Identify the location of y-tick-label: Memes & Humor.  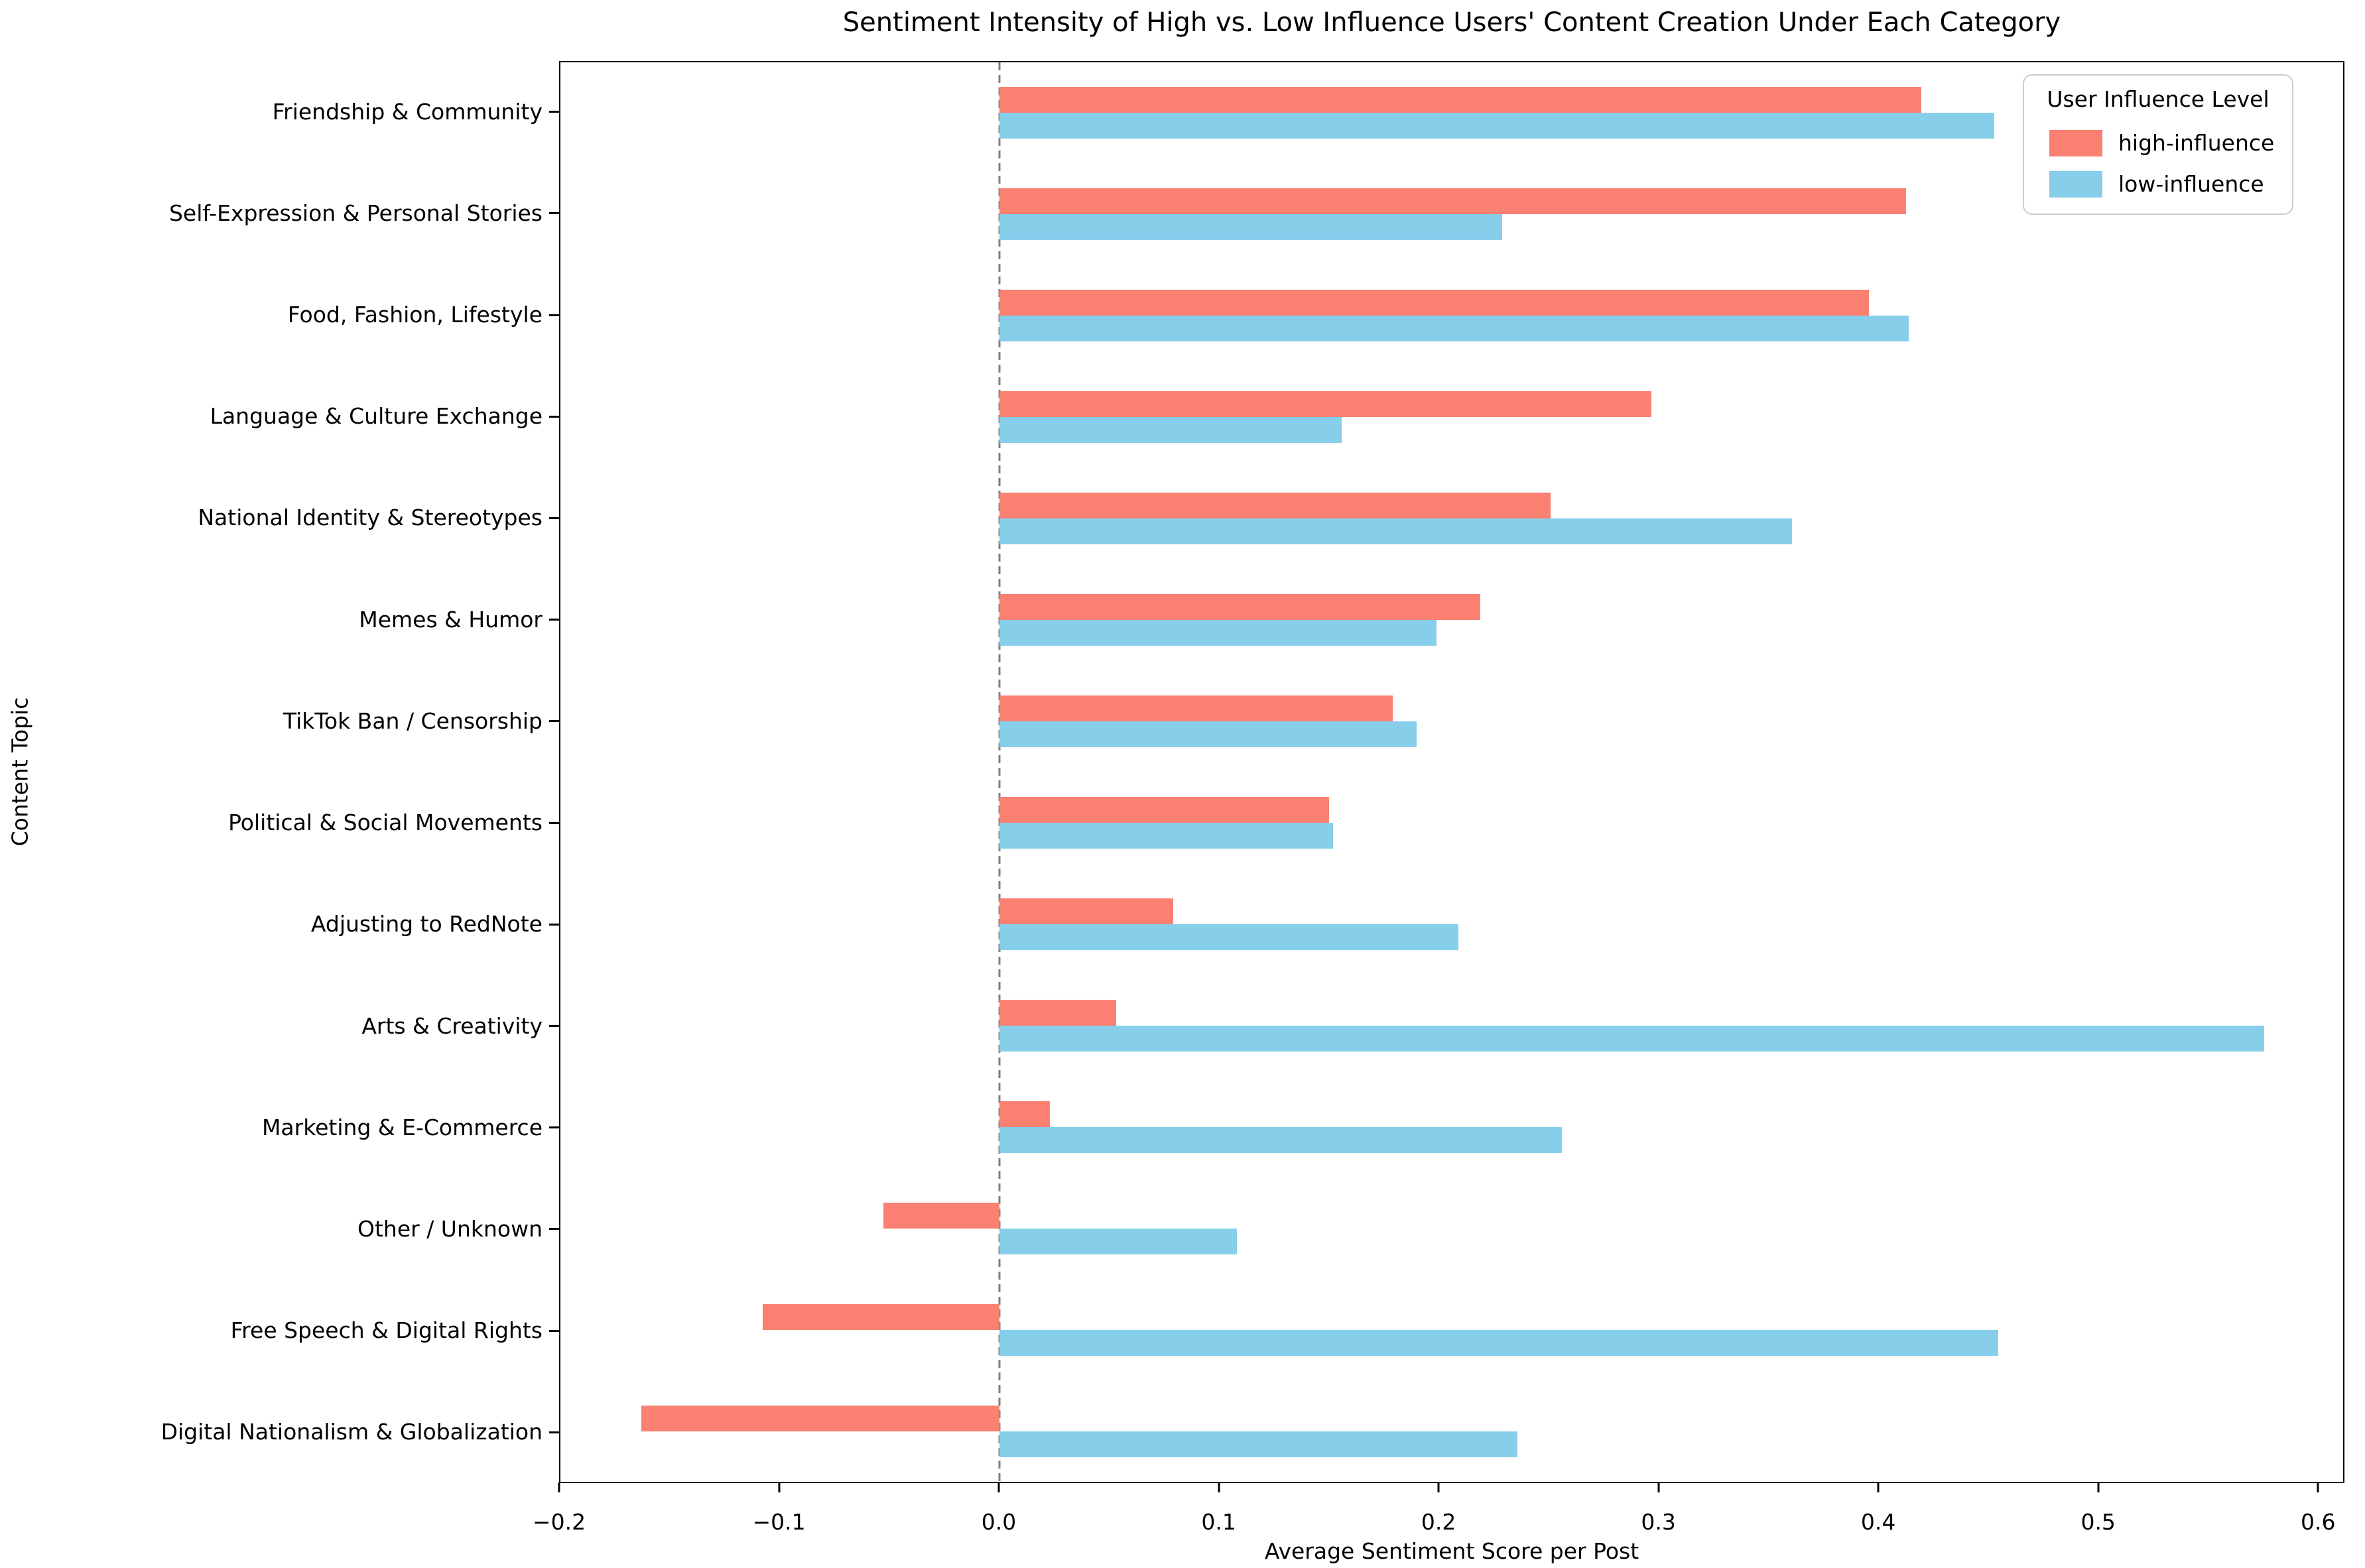
(451, 619).